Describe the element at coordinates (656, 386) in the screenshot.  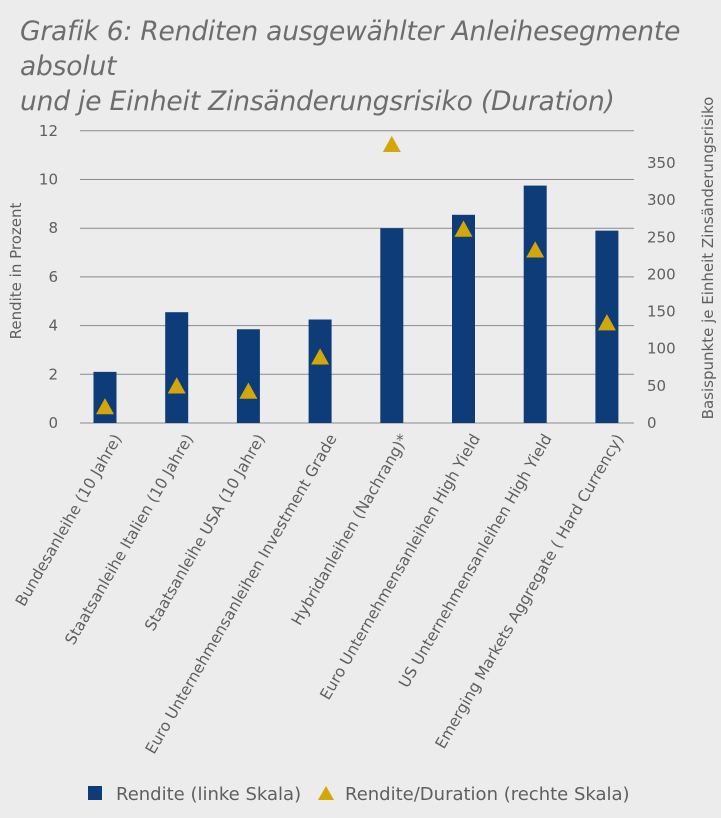
I see `right-tick-label: 50` at that location.